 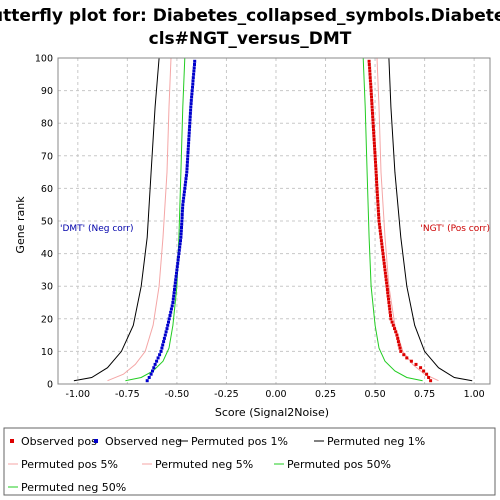 I want to click on legend-label: Permuted pos 5%, so click(x=69, y=464).